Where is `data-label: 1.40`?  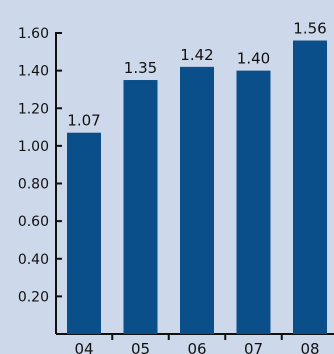 data-label: 1.40 is located at coordinates (253, 59).